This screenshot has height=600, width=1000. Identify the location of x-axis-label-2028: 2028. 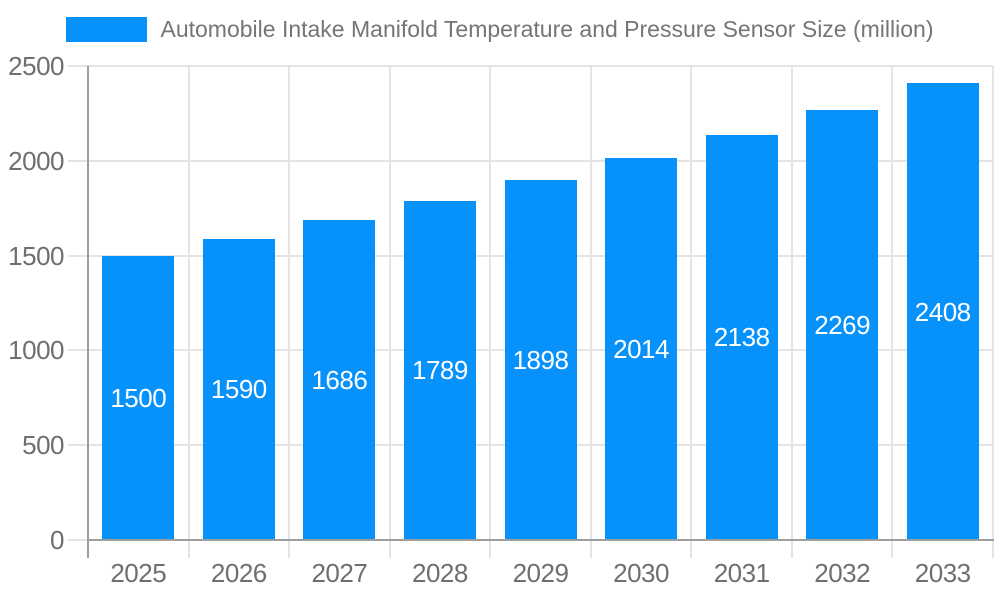
(440, 573).